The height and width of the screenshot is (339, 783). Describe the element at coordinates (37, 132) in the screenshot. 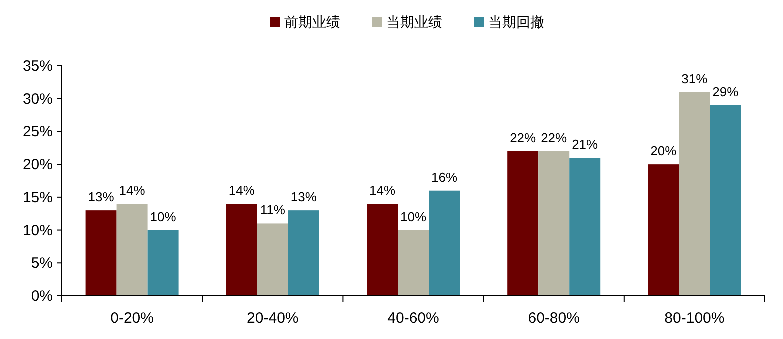

I see `y-tick-label: 25%` at that location.